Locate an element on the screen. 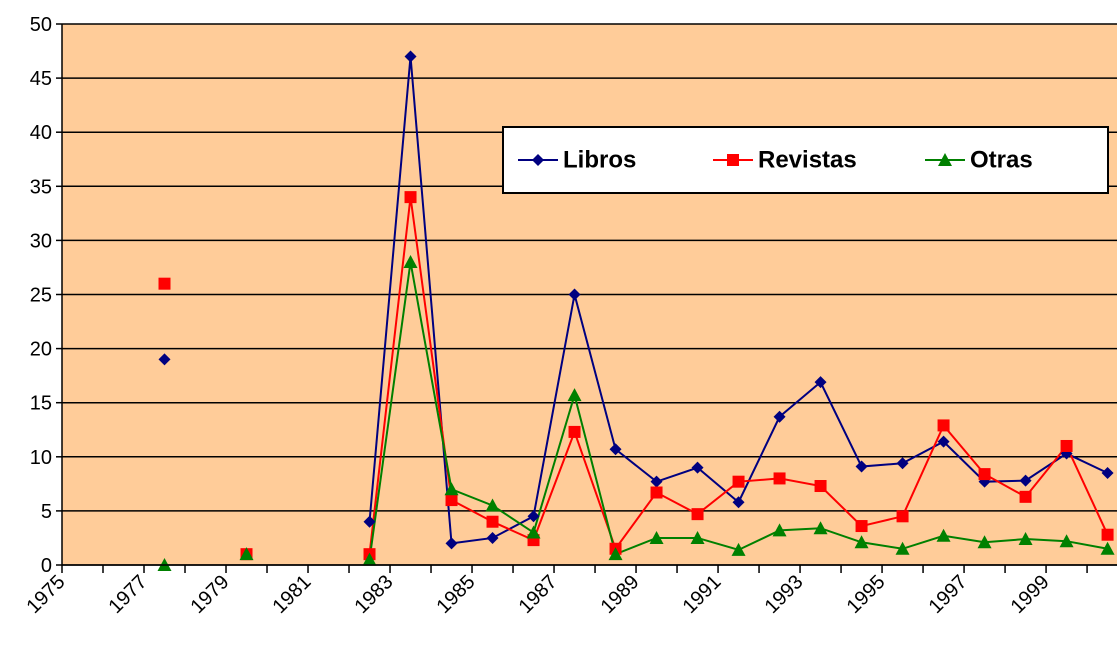 This screenshot has width=1117, height=648. legend-label: Revistas is located at coordinates (807, 159).